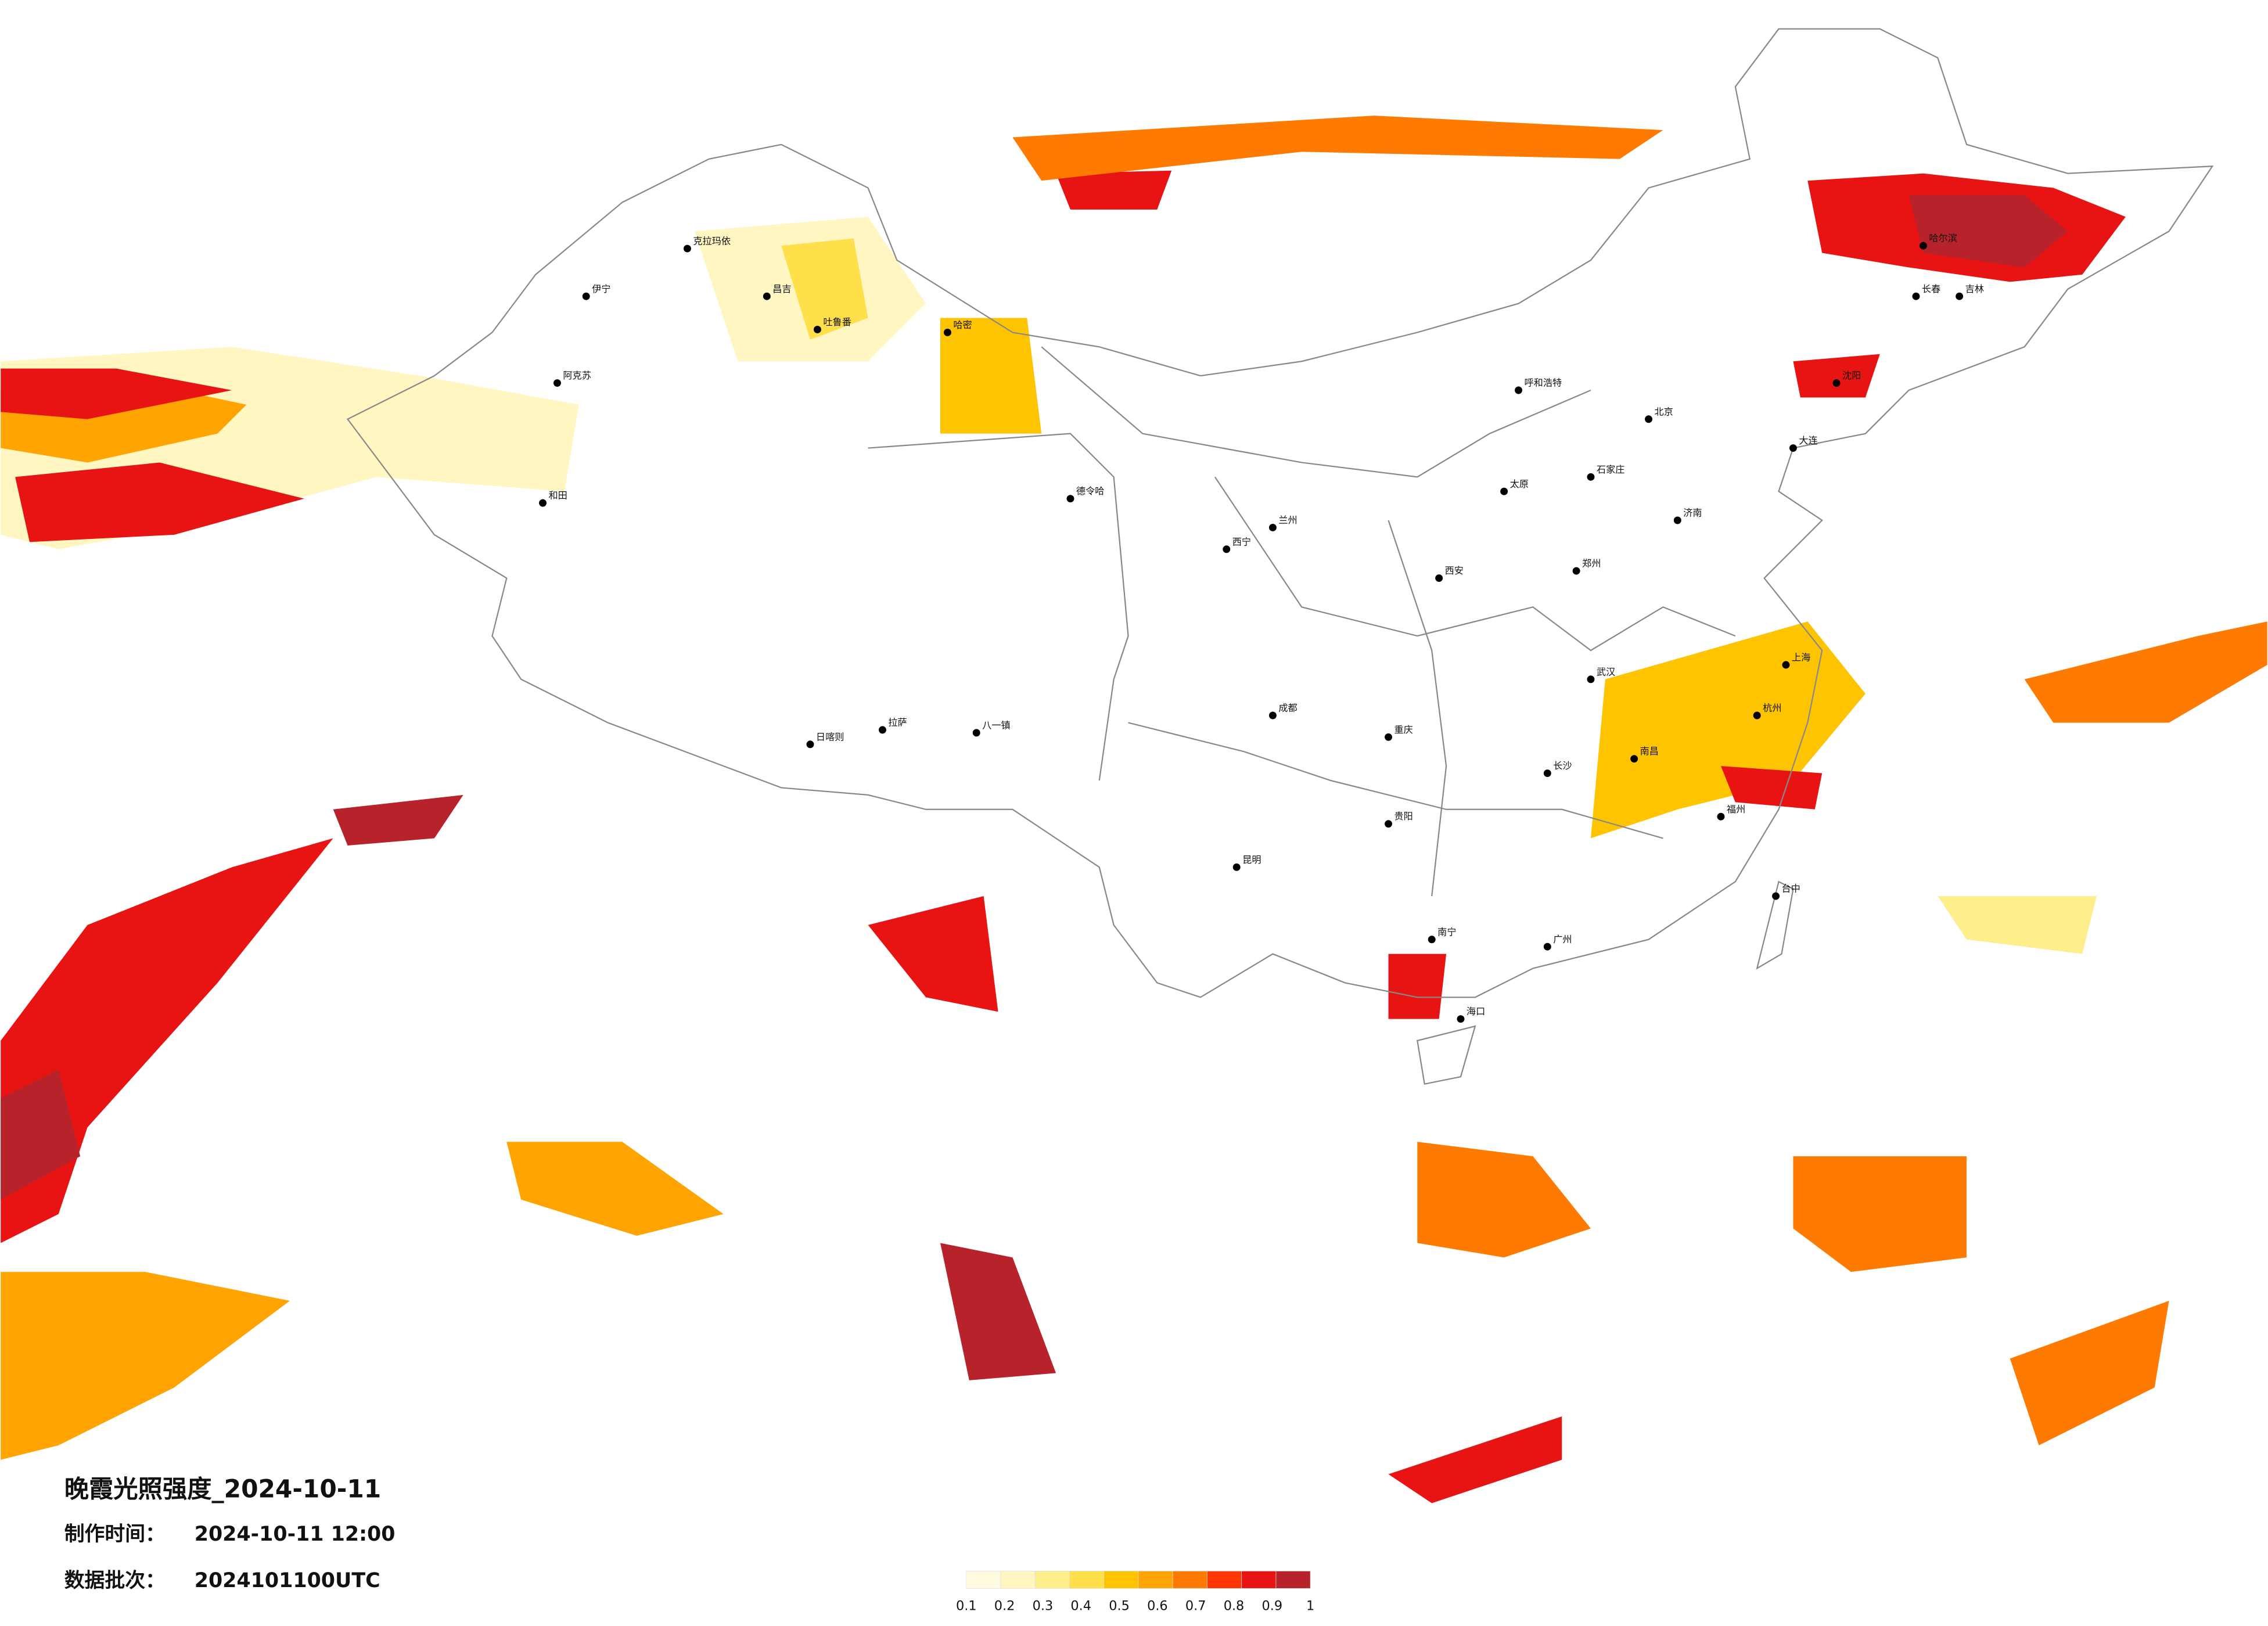 This screenshot has height=1626, width=2268. What do you see at coordinates (1664, 412) in the screenshot?
I see `city-label: 北京` at bounding box center [1664, 412].